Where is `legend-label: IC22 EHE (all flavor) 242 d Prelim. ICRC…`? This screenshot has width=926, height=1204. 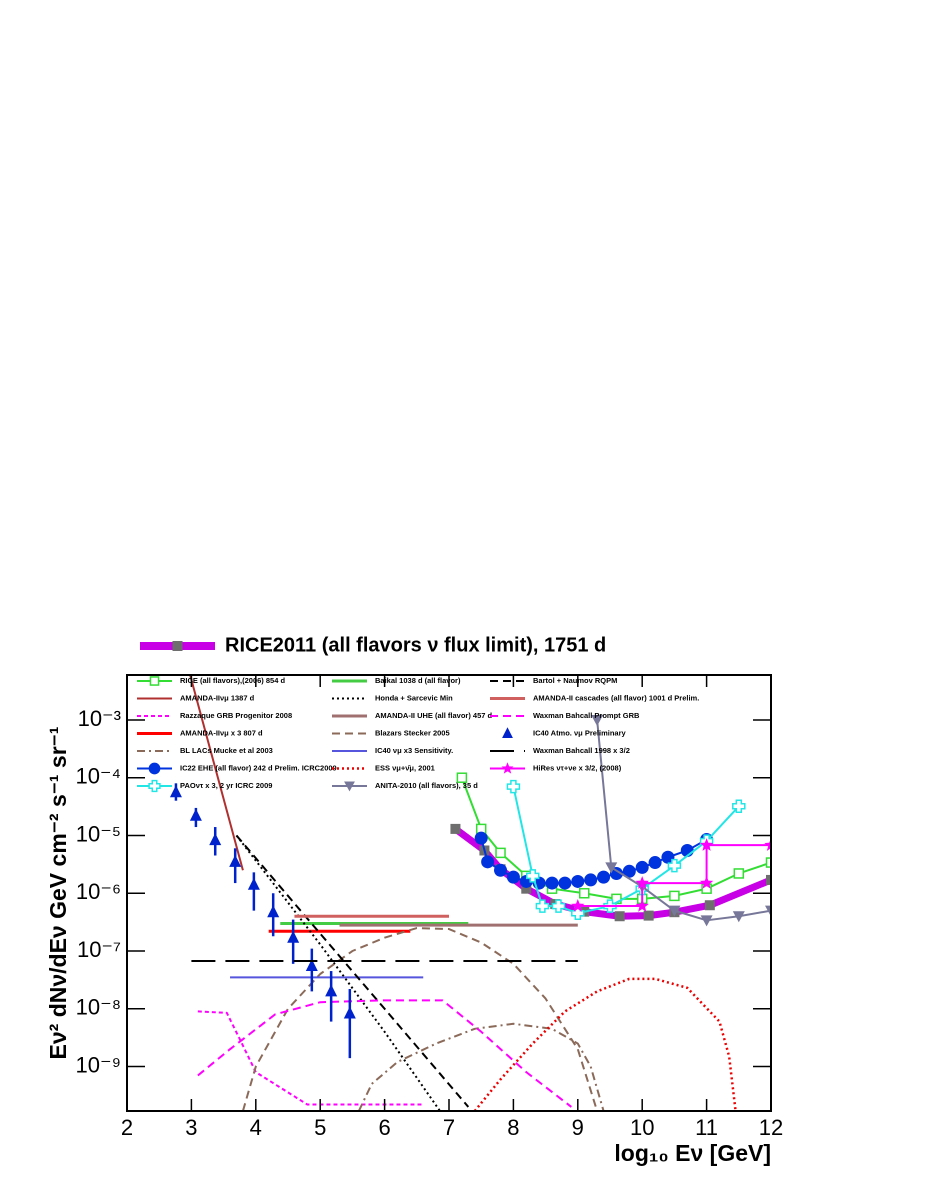 legend-label: IC22 EHE (all flavor) 242 d Prelim. ICRC… is located at coordinates (258, 767).